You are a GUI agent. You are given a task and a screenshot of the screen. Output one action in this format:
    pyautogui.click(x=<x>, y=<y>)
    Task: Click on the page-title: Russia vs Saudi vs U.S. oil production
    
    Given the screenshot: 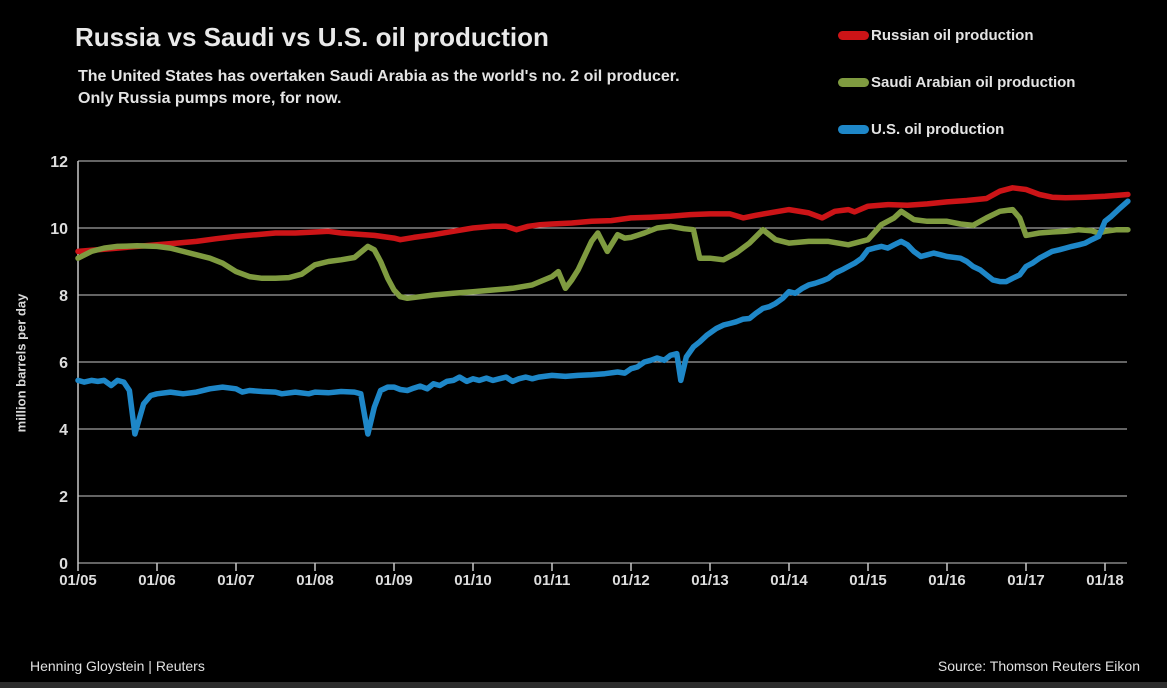 What is the action you would take?
    pyautogui.click(x=312, y=37)
    